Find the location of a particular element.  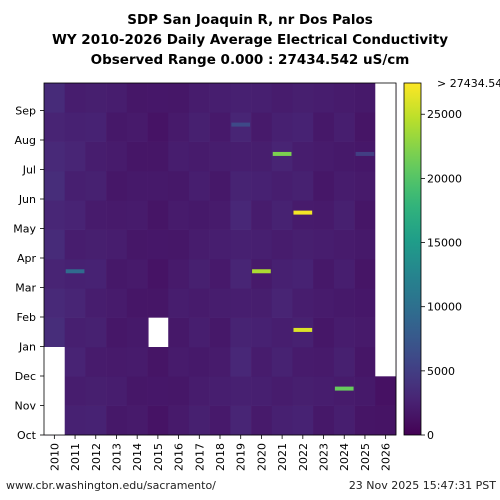

heat-cell-2018-sep is located at coordinates (220, 98).